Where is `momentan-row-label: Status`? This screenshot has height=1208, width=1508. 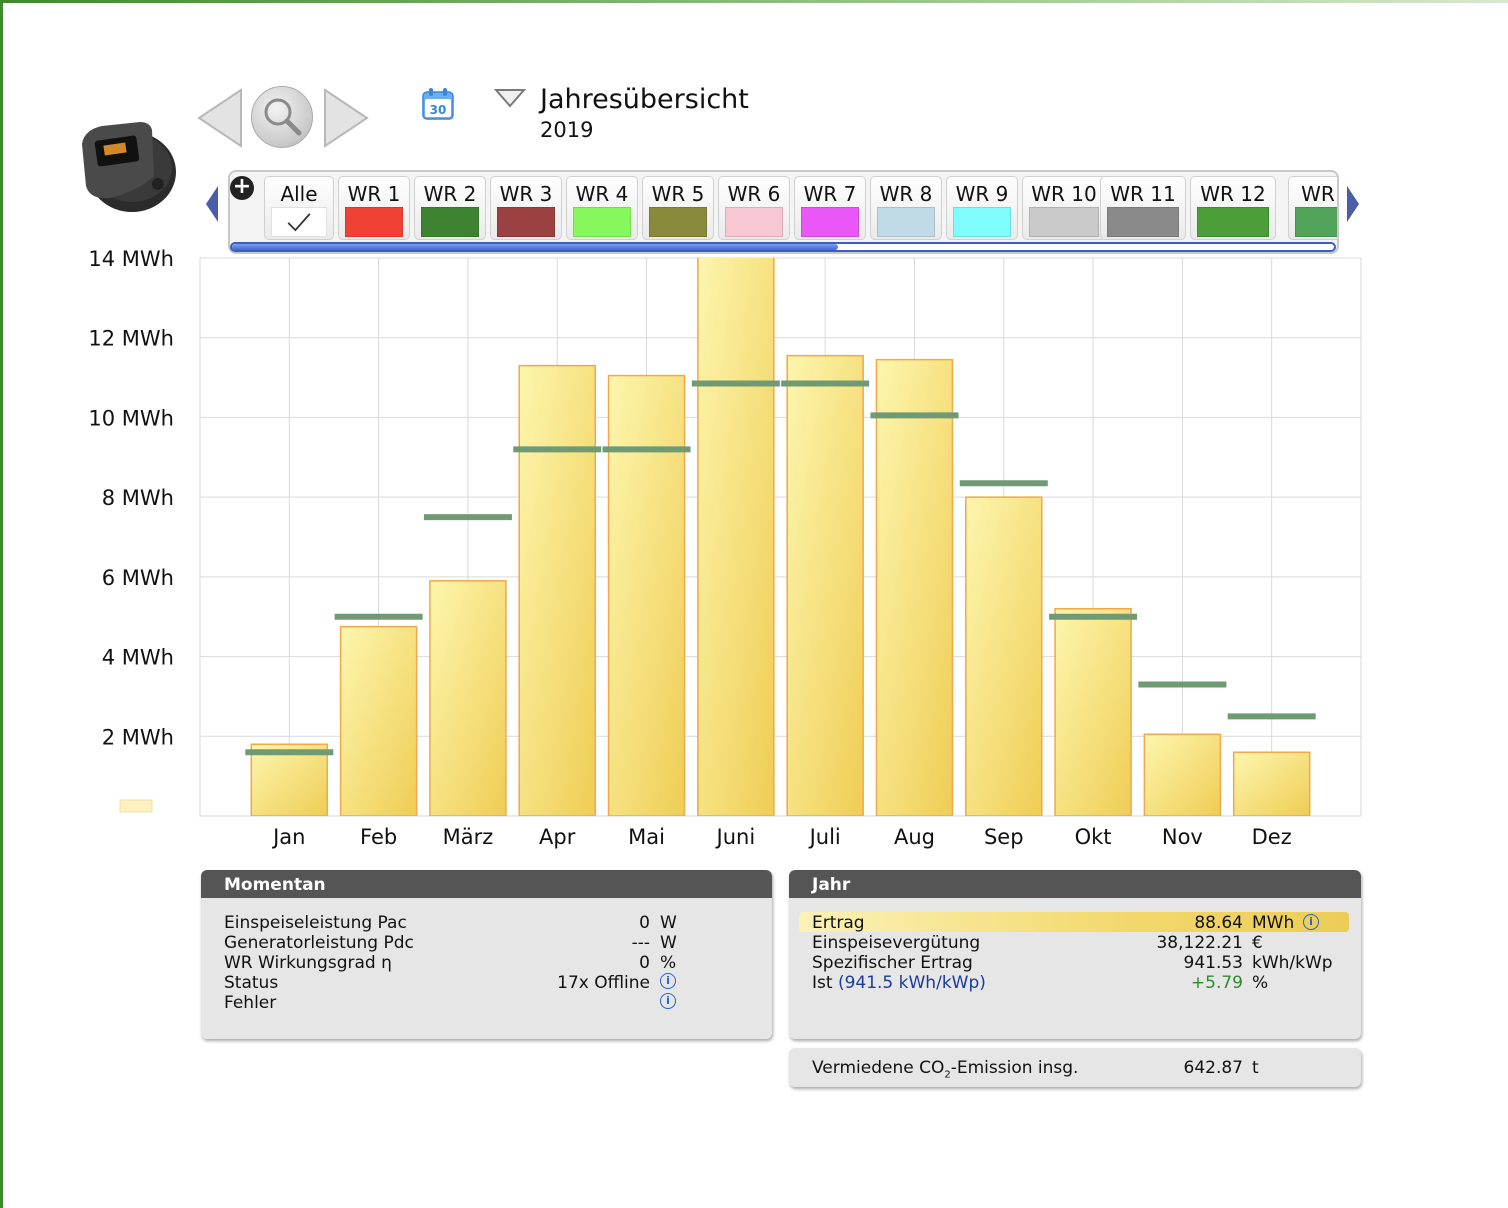
momentan-row-label: Status is located at coordinates (251, 983).